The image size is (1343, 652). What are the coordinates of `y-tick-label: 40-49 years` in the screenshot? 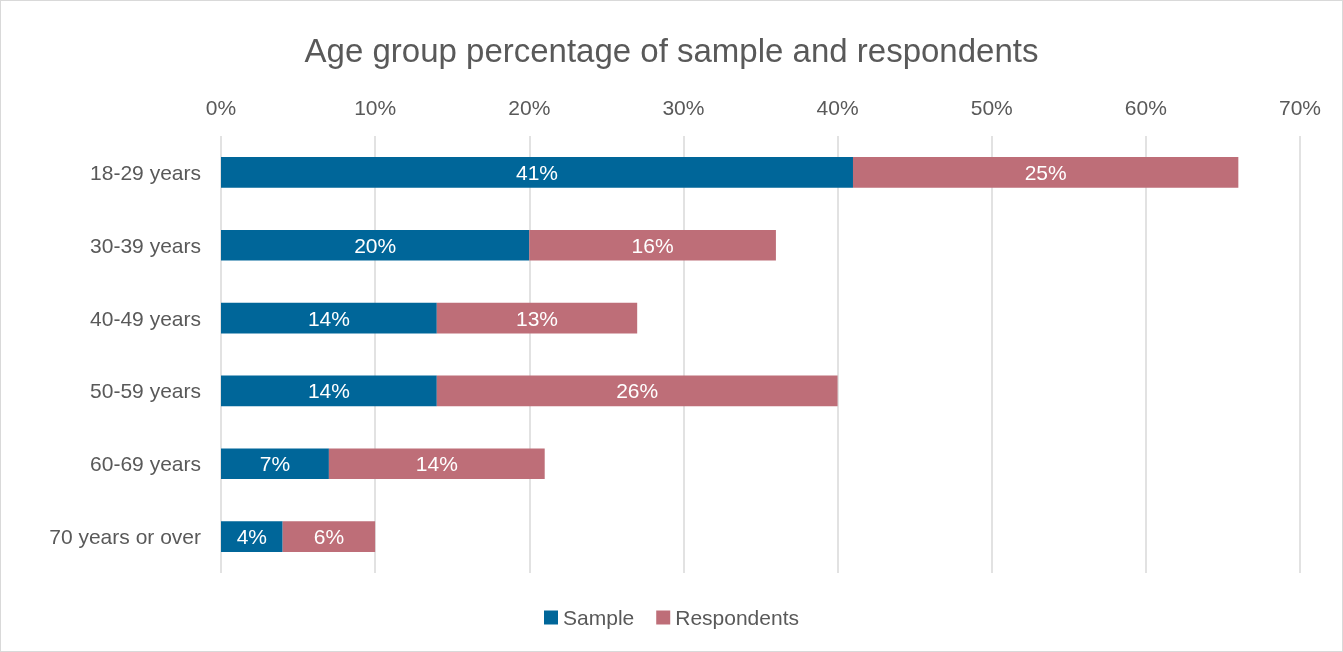 It's located at (145, 318).